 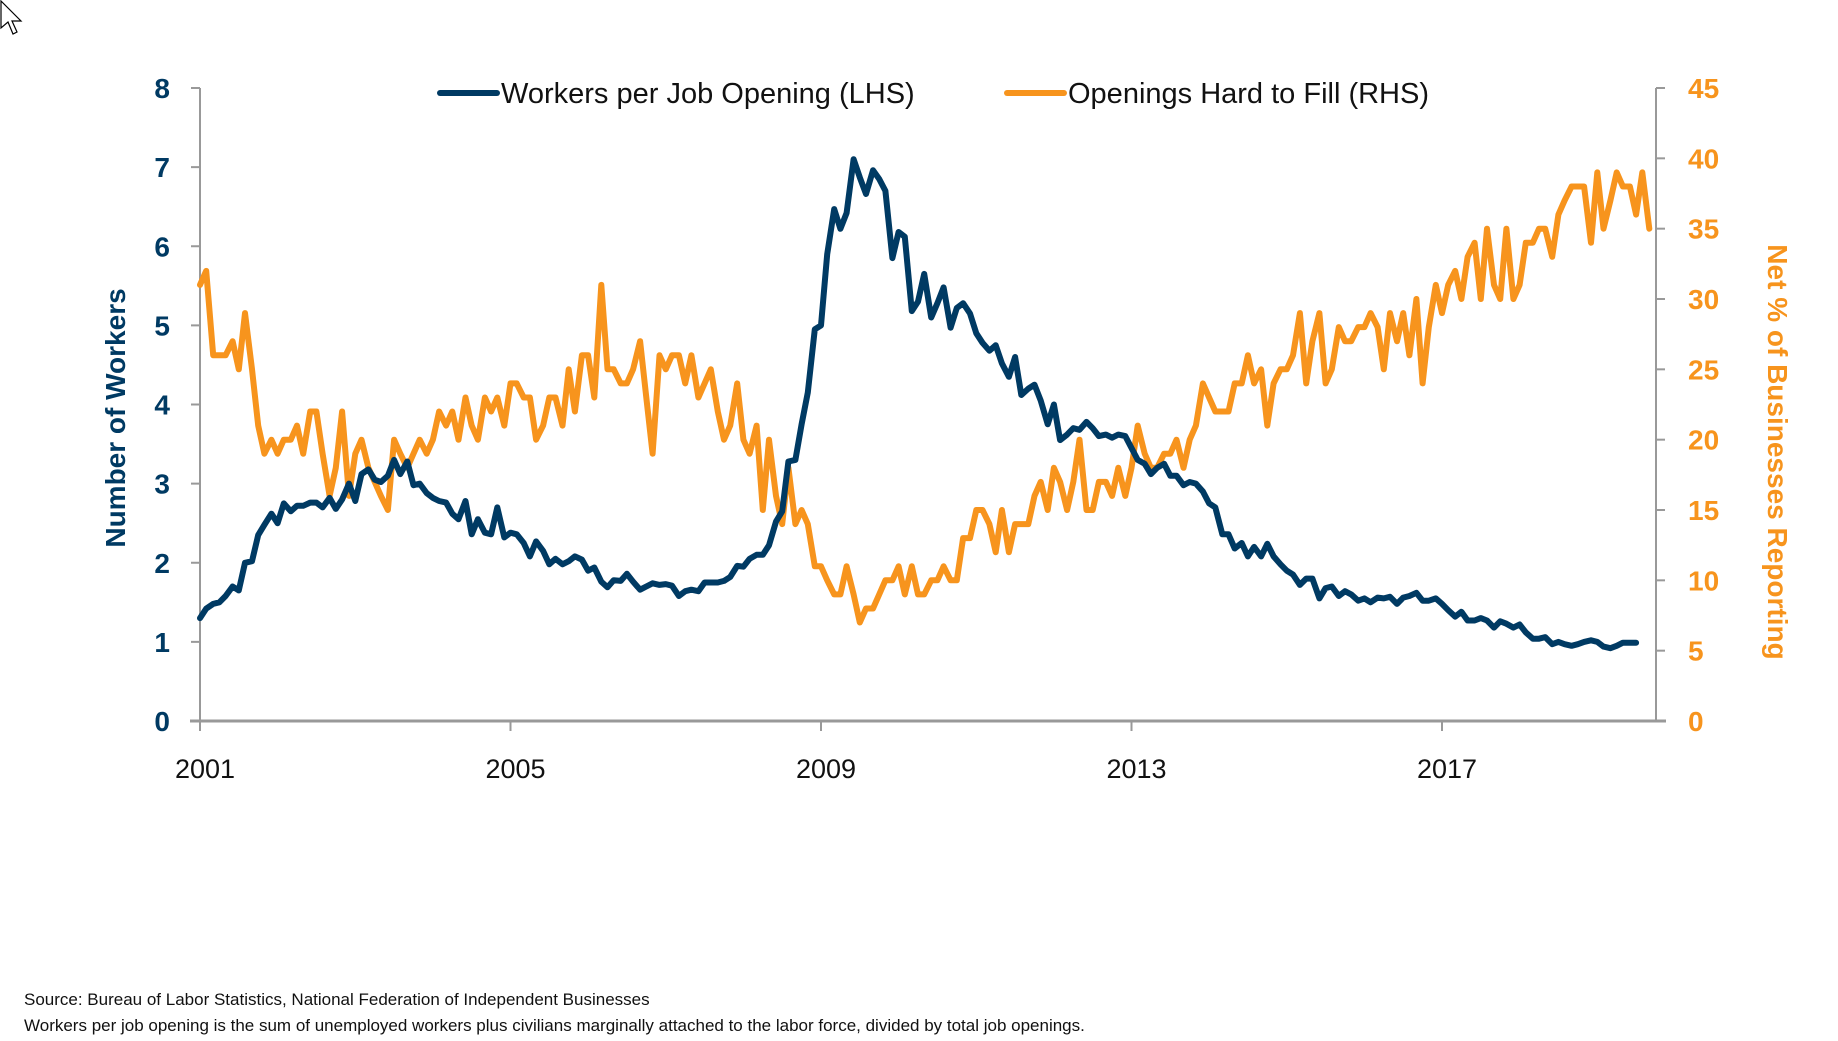 What do you see at coordinates (708, 94) in the screenshot?
I see `legend-label-workers: Workers per Job Opening (LHS)` at bounding box center [708, 94].